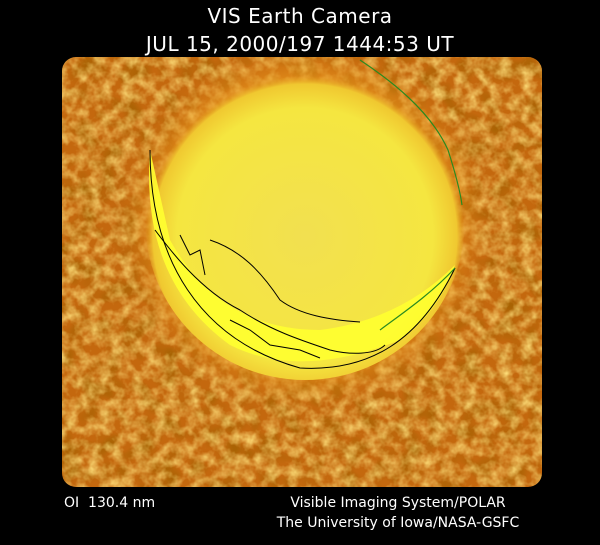  Describe the element at coordinates (398, 523) in the screenshot. I see `institution-label: The University of Iowa/NASA-GSFC` at that location.